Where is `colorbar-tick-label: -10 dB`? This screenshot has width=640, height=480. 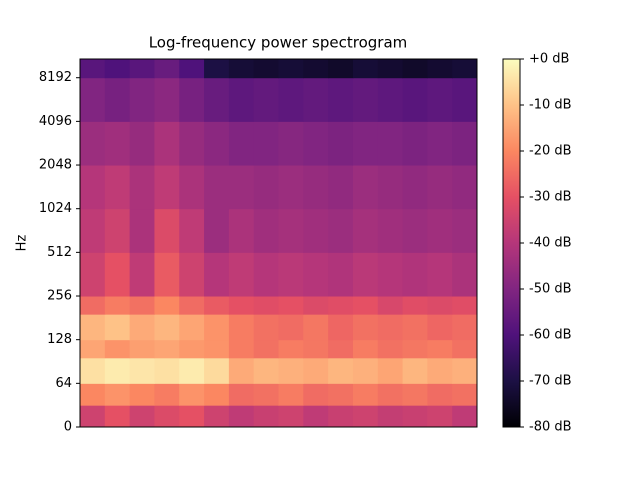 colorbar-tick-label: -10 dB is located at coordinates (550, 105).